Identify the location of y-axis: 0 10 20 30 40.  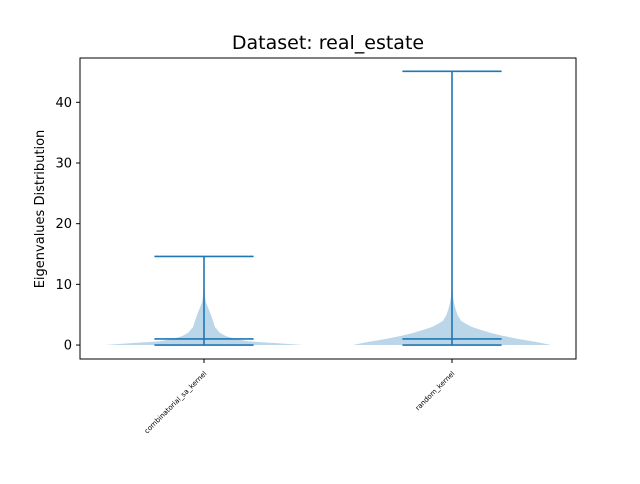
(67, 225).